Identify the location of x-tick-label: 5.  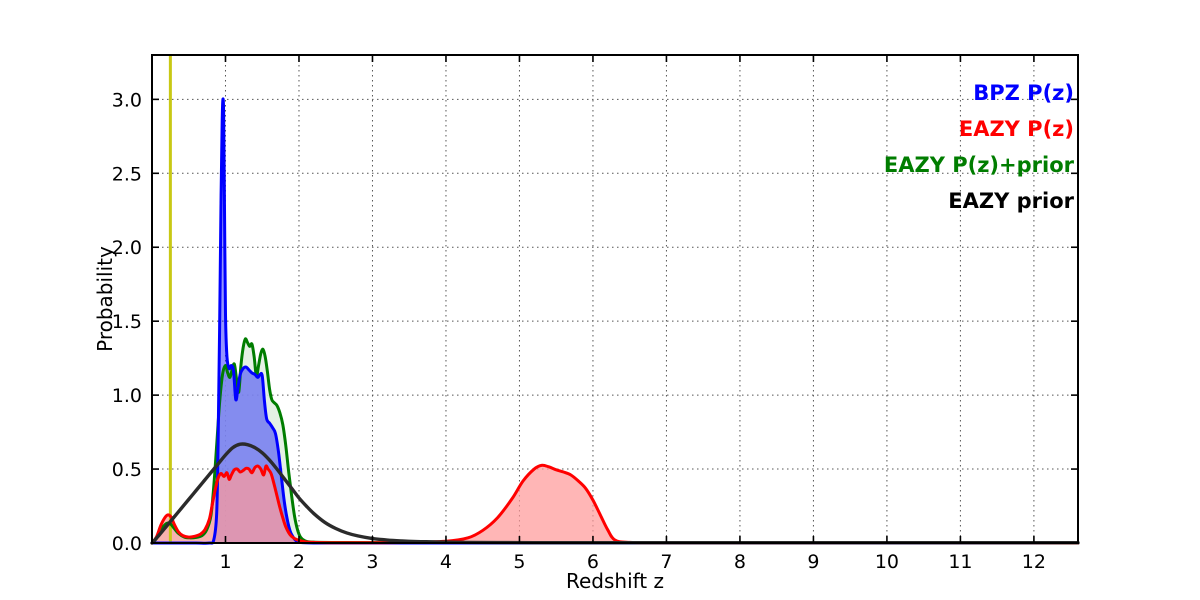
(519, 562).